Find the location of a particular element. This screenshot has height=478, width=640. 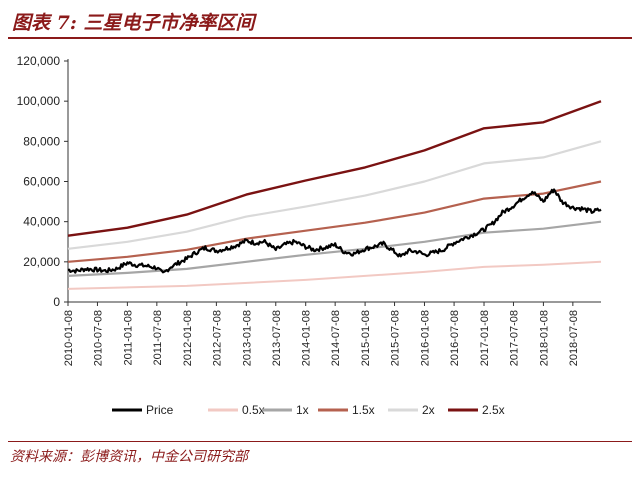

x-tick-label: 2014-01-08 is located at coordinates (307, 338).